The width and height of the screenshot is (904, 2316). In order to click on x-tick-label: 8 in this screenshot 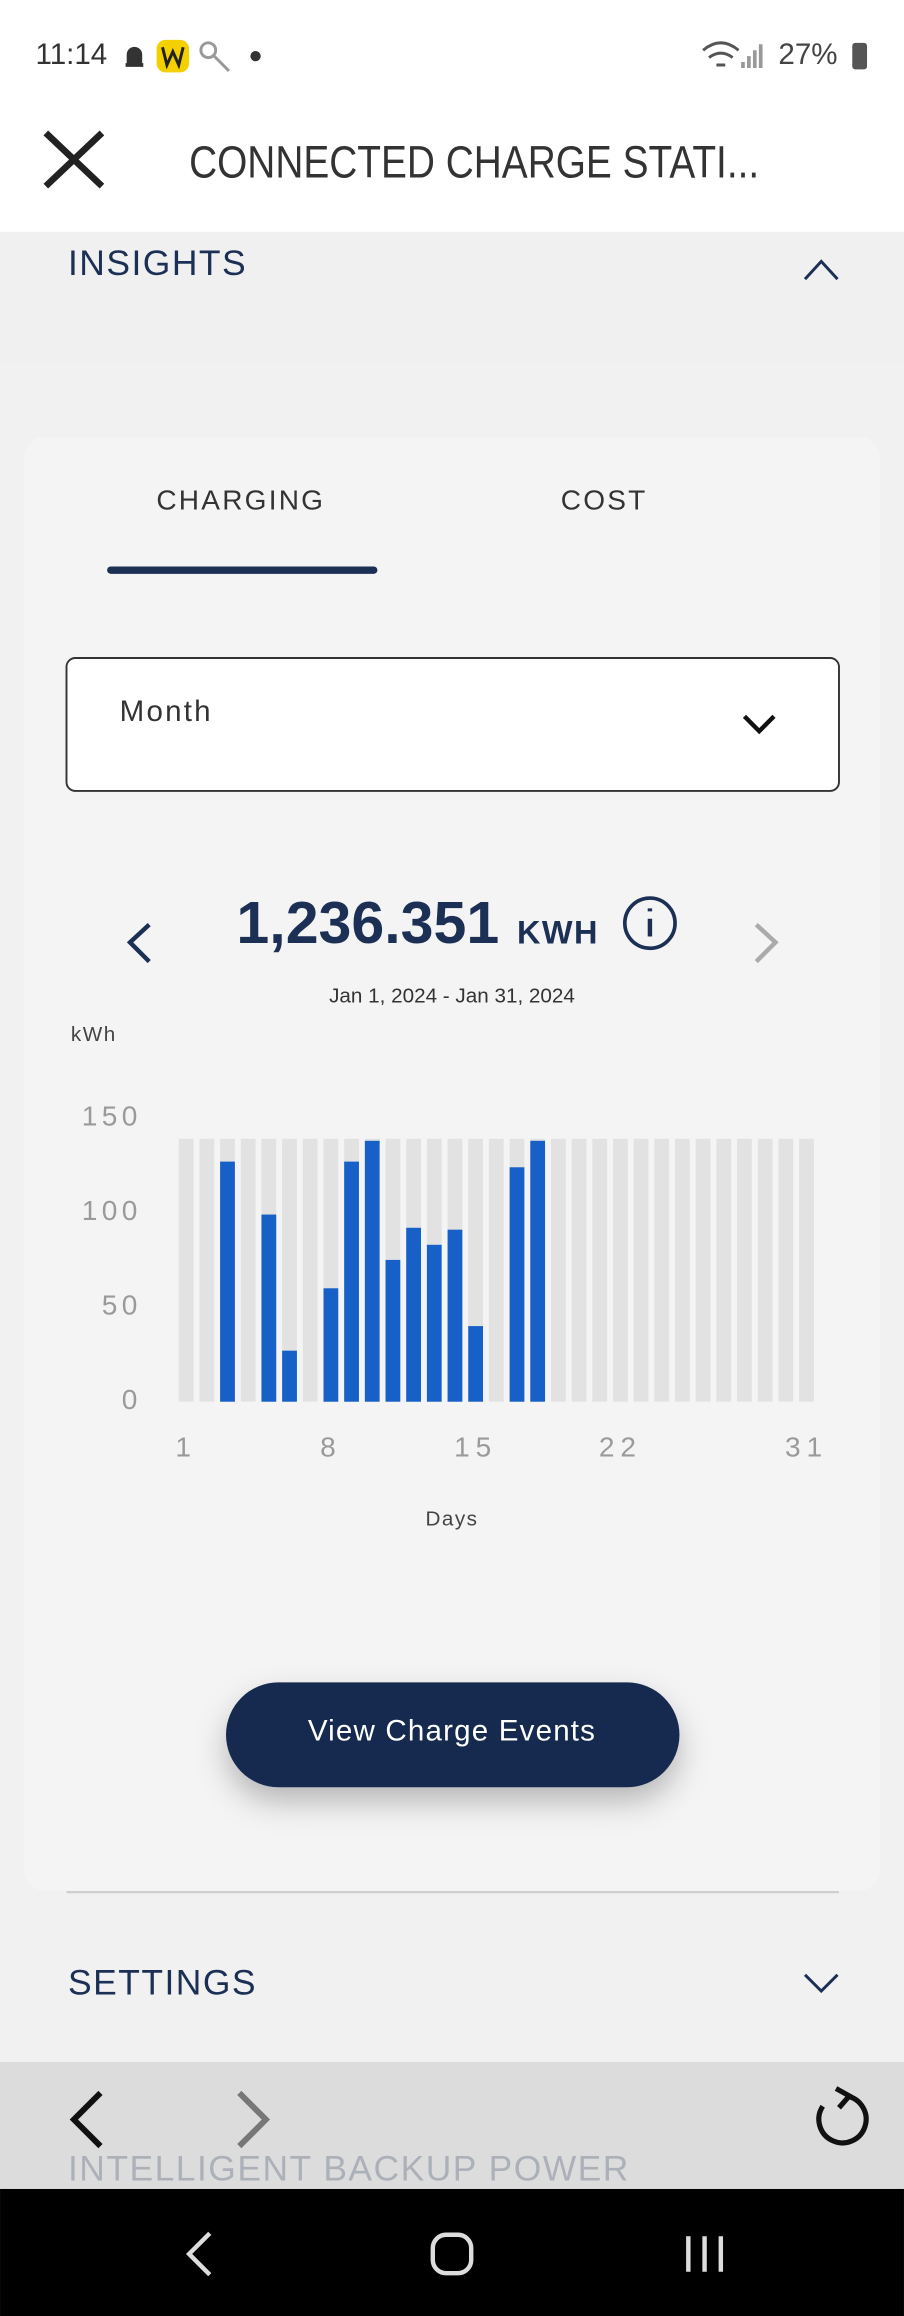, I will do `click(331, 1446)`.